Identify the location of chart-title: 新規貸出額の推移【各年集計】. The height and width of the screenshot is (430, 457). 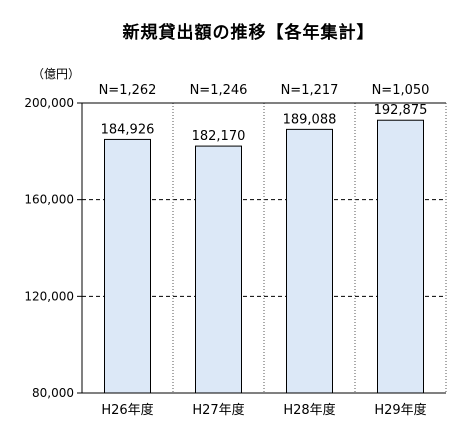
(248, 33).